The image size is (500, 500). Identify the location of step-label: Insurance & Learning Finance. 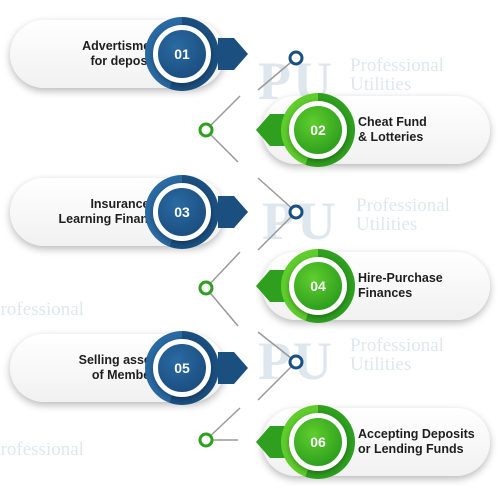
(99, 212).